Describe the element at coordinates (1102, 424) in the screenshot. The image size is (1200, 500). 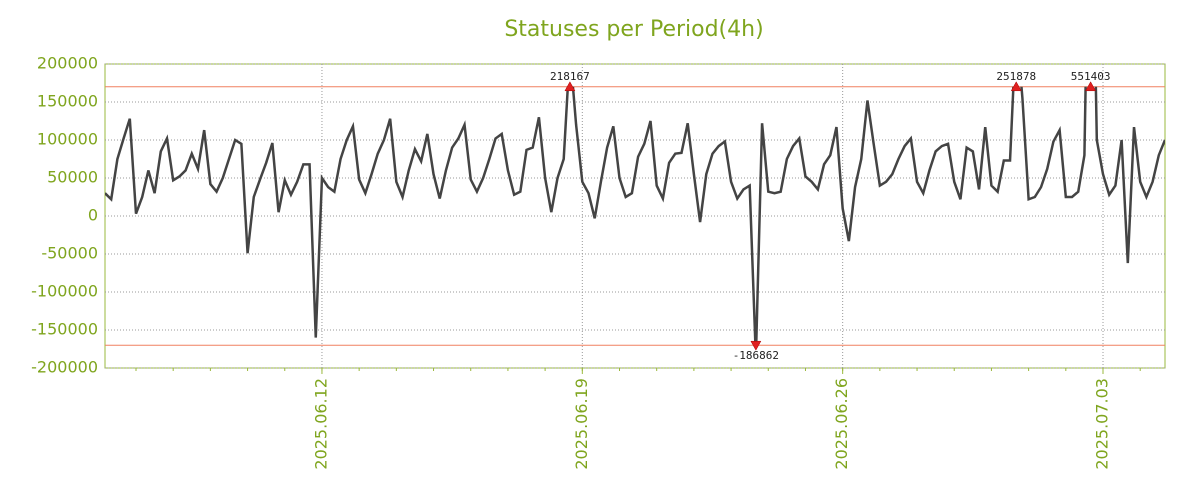
I see `x-tick-label: 2025.07.03` at that location.